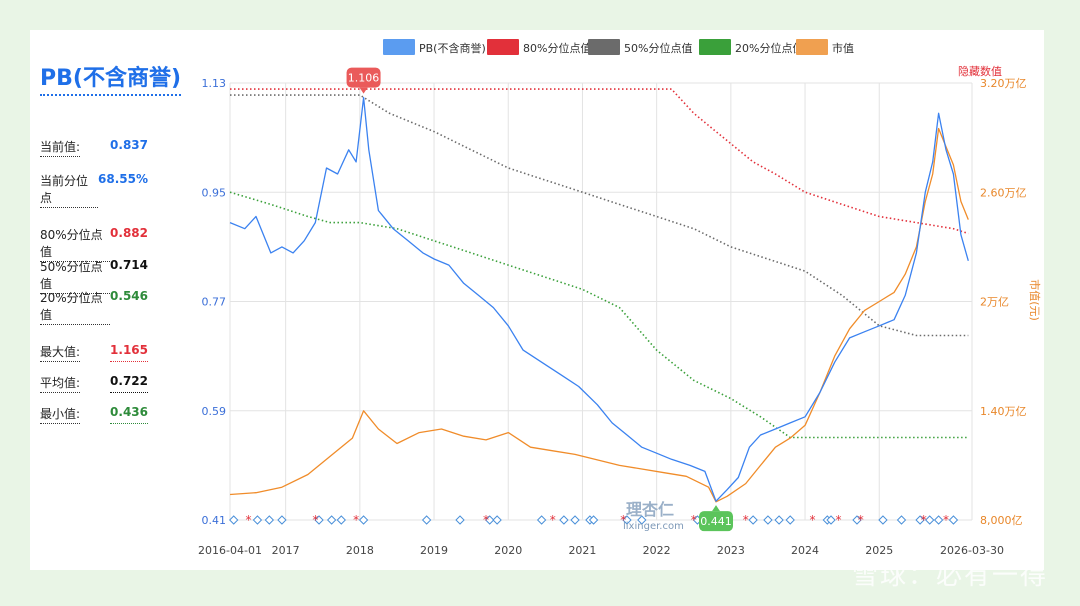 Image resolution: width=1080 pixels, height=606 pixels. I want to click on legend-label: 80%分位点值, so click(557, 48).